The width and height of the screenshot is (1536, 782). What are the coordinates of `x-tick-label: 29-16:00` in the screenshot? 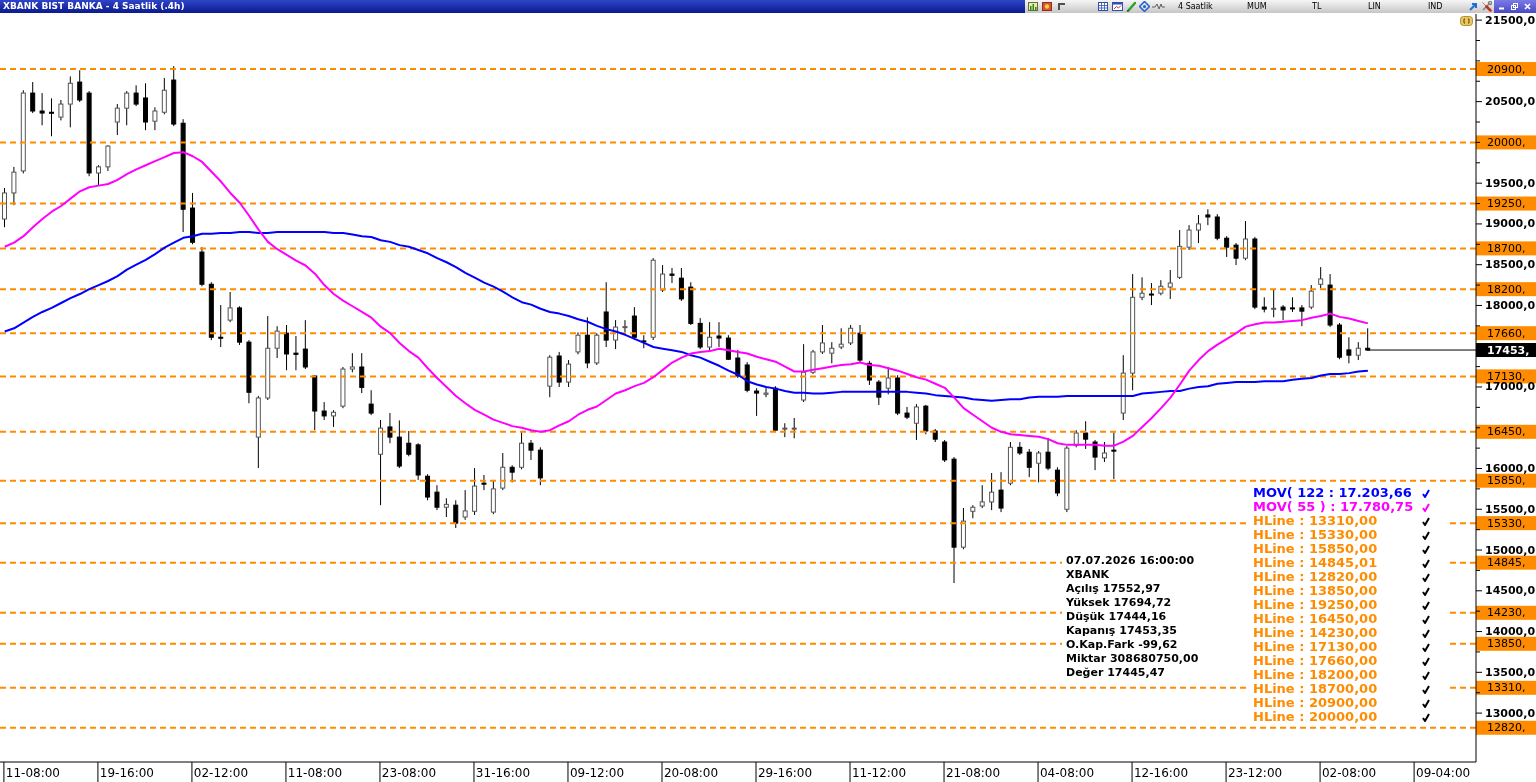 It's located at (785, 773).